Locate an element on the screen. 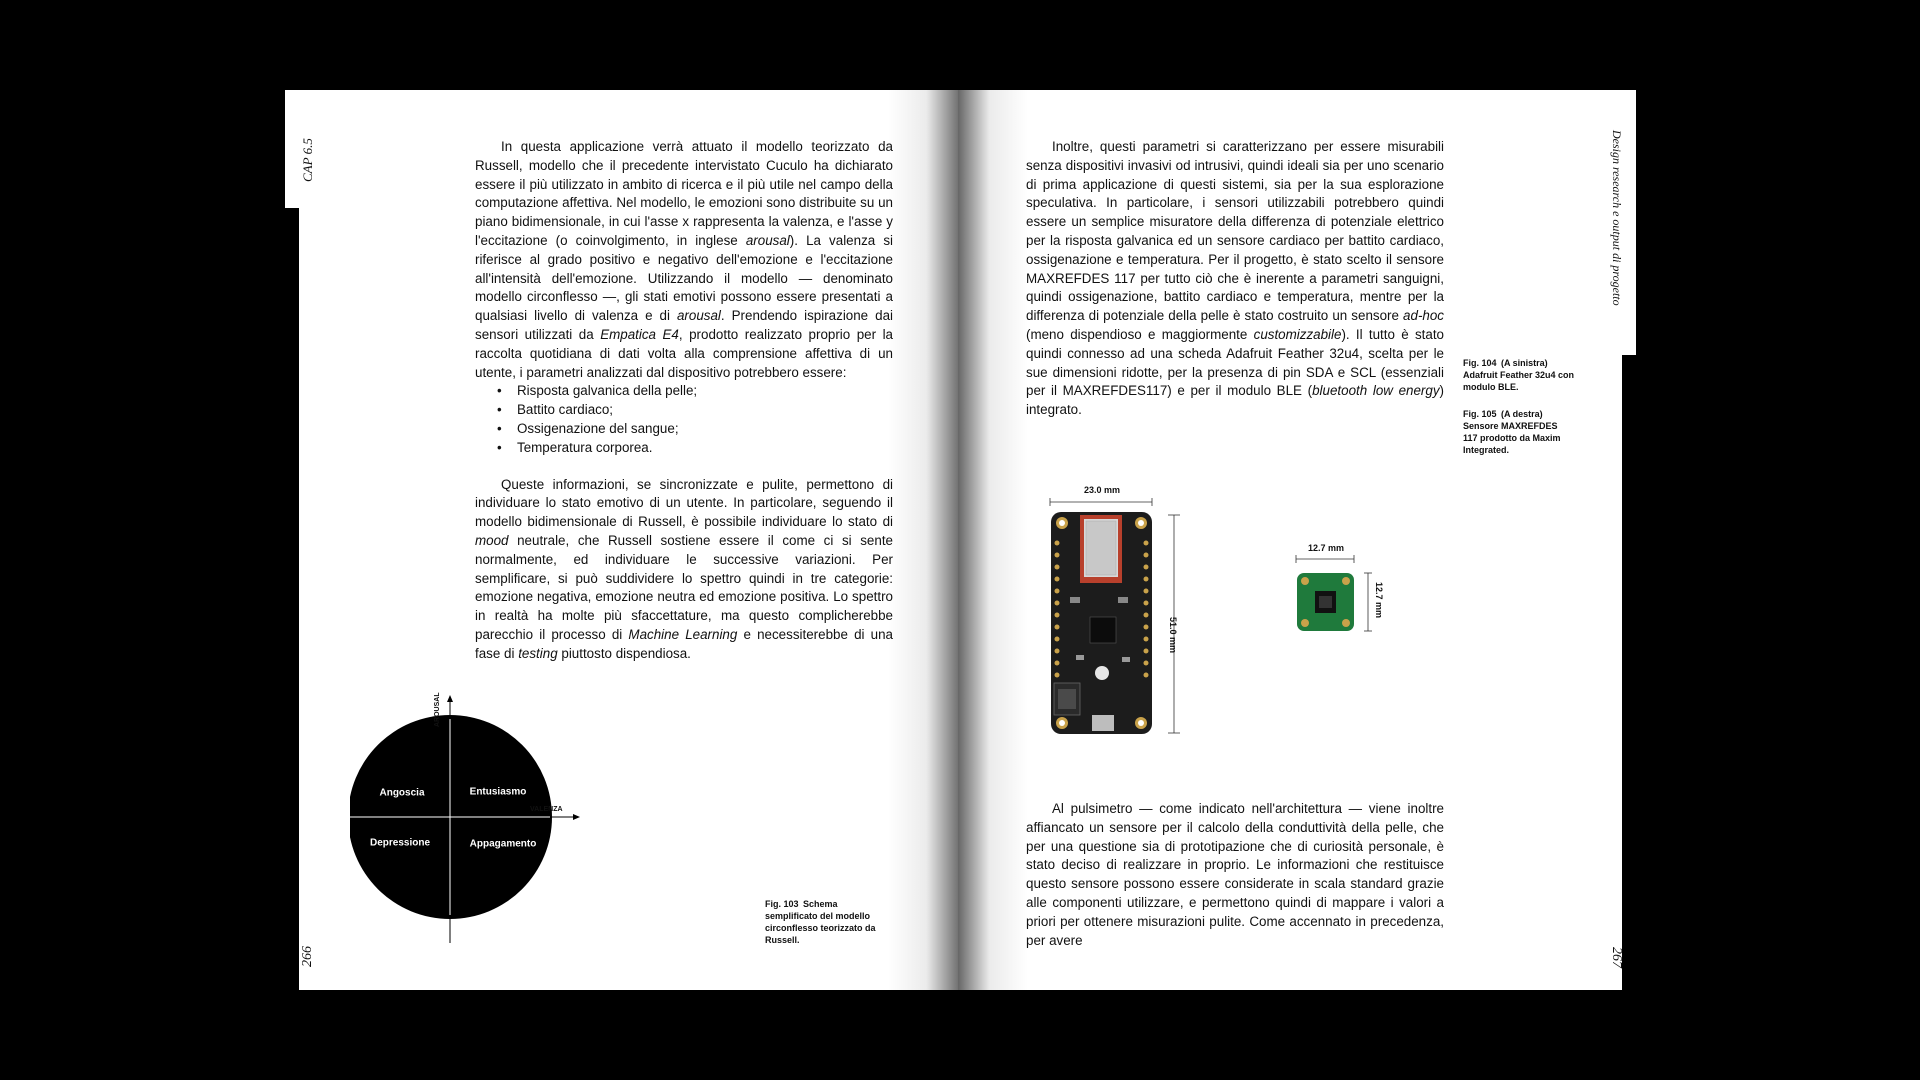  adafruit-feather-board is located at coordinates (1101, 623).